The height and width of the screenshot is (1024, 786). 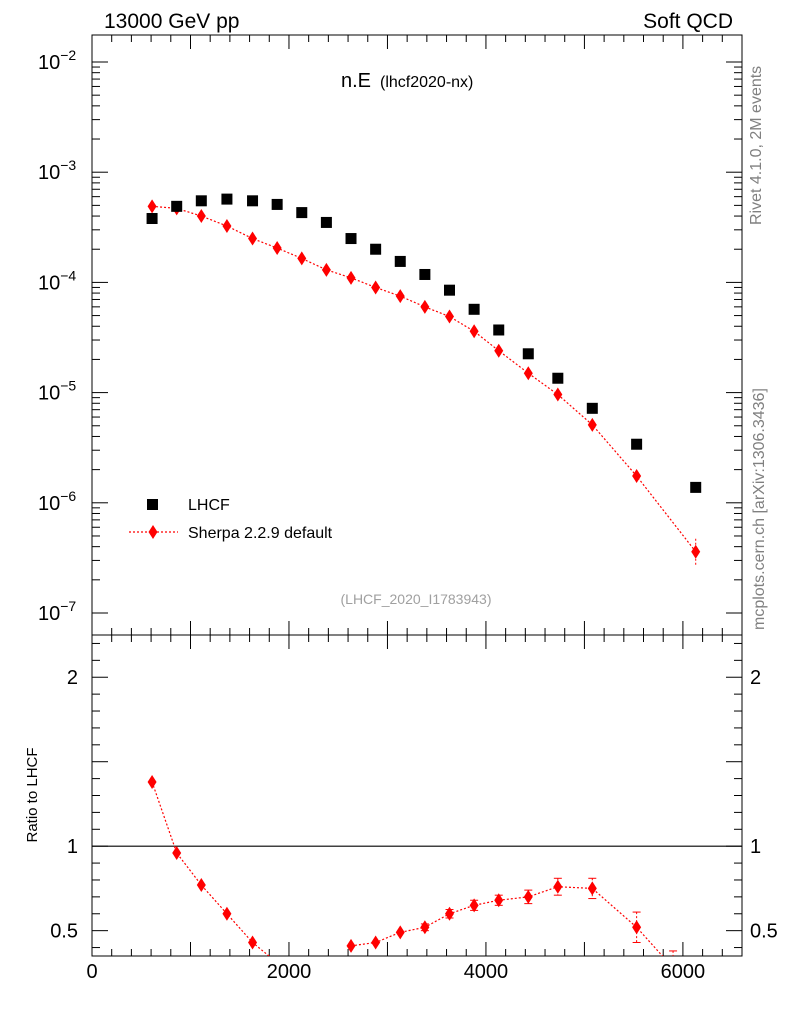 What do you see at coordinates (260, 533) in the screenshot?
I see `legend-mc-label: Sherpa 2.2.9 default` at bounding box center [260, 533].